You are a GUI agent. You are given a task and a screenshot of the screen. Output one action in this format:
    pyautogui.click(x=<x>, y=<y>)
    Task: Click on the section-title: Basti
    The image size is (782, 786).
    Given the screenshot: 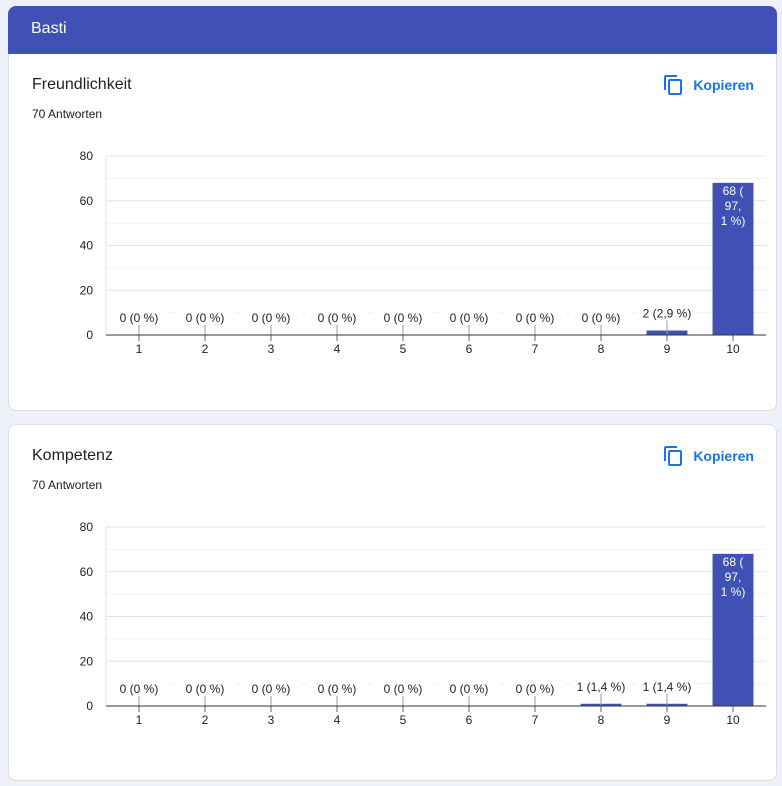 What is the action you would take?
    pyautogui.click(x=49, y=28)
    